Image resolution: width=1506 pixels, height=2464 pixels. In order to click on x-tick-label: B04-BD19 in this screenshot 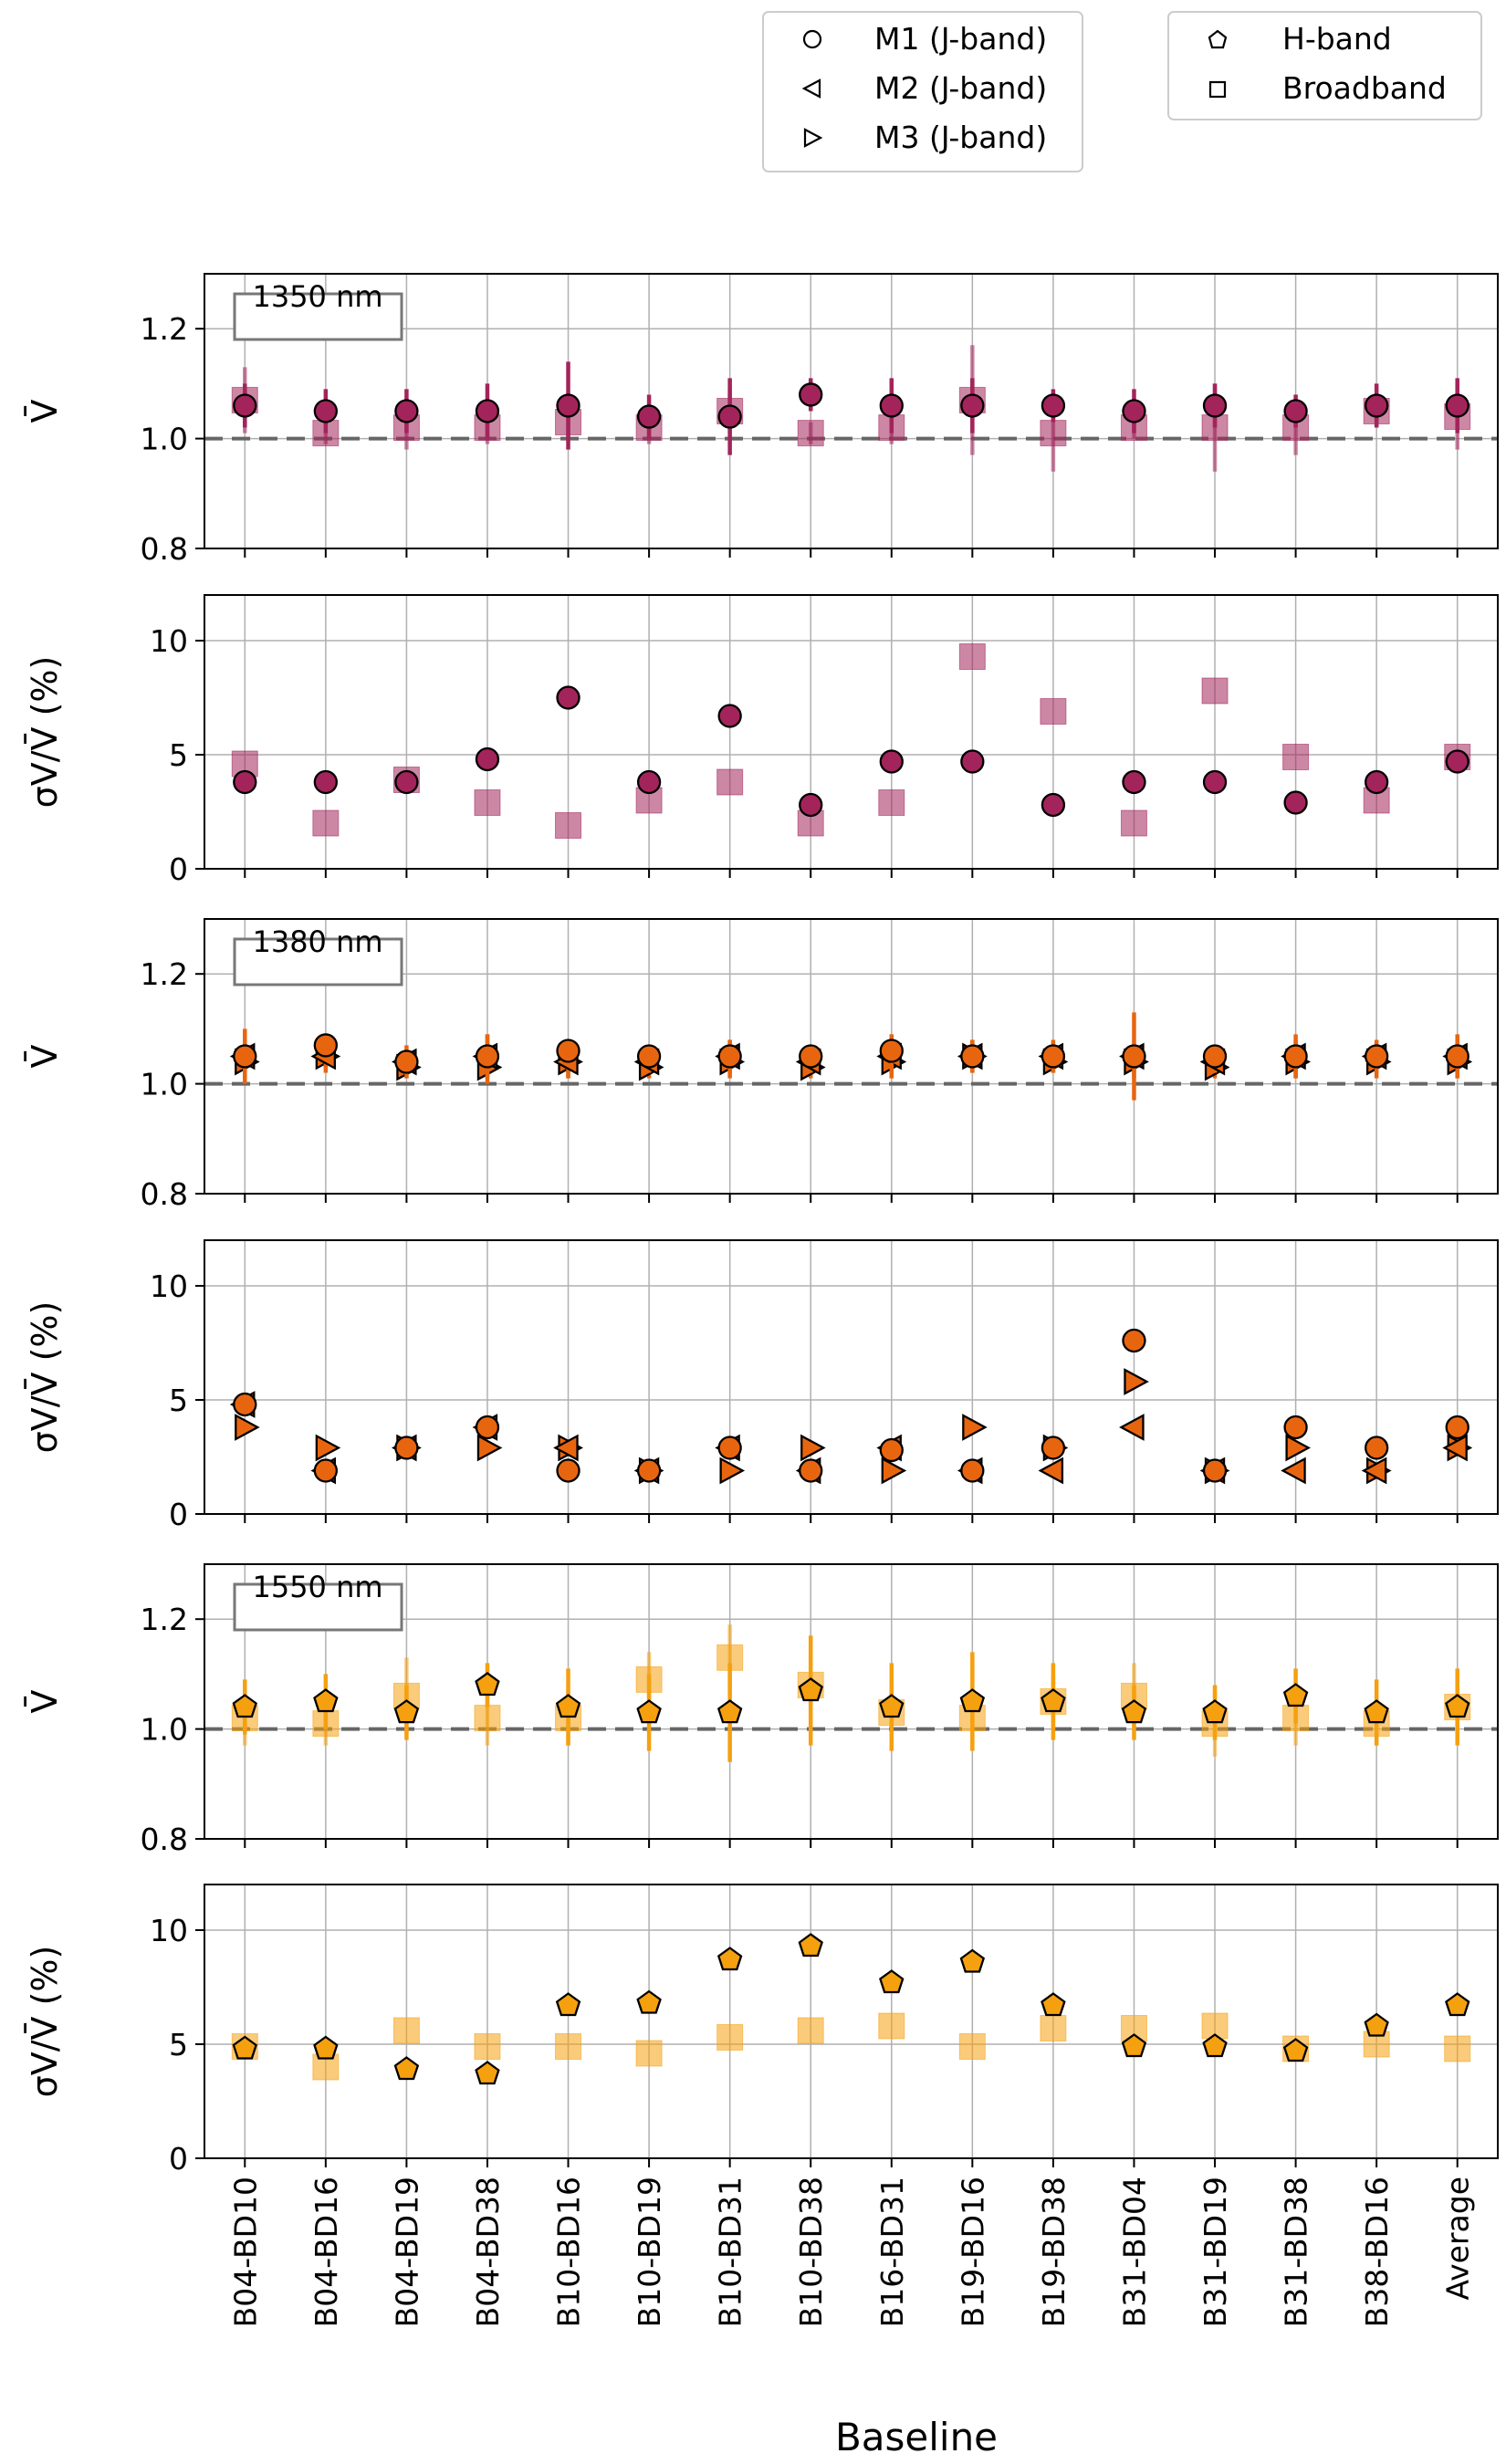, I will do `click(406, 2252)`.